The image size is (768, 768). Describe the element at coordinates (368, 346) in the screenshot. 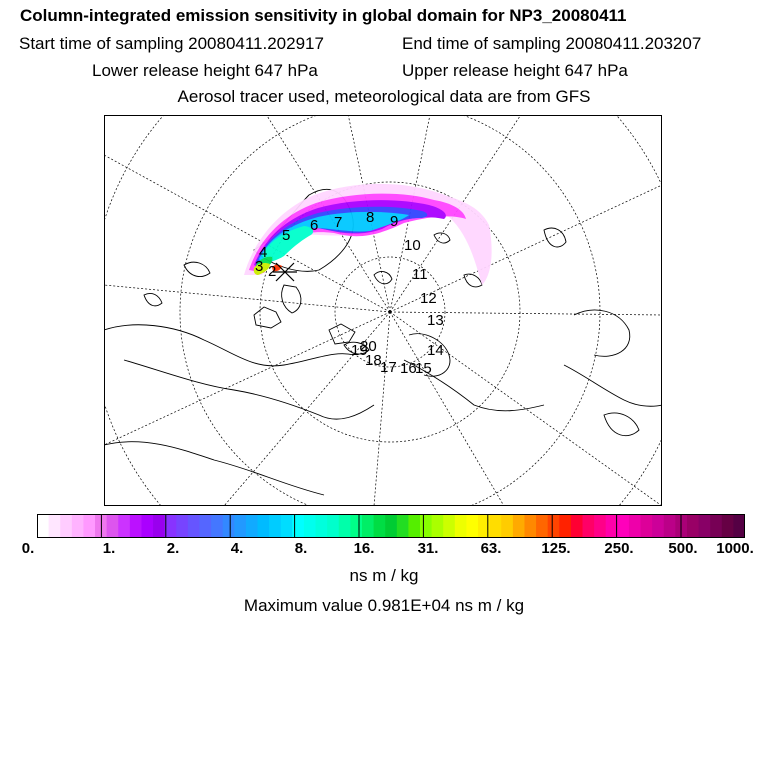

I see `day-label: 20` at that location.